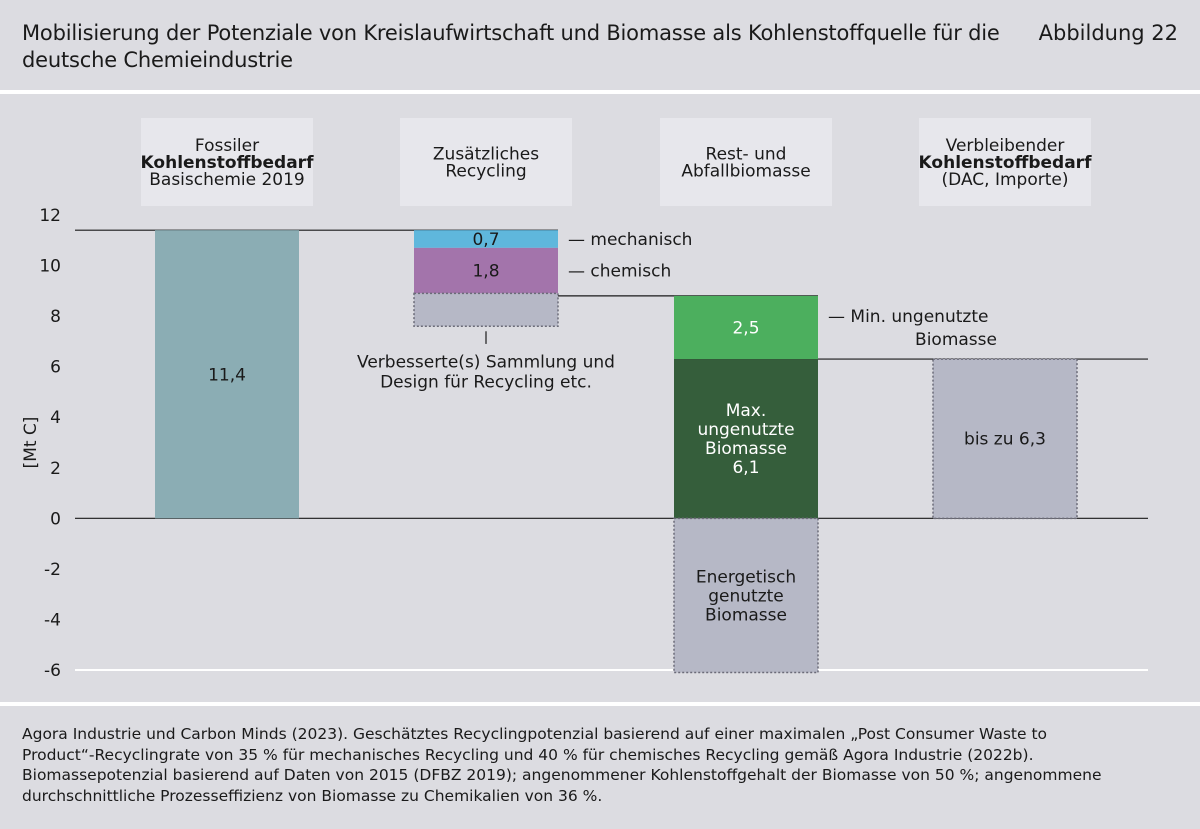 This screenshot has width=1200, height=829. What do you see at coordinates (1005, 146) in the screenshot?
I see `category-label-4-line-1: Verbleibender` at bounding box center [1005, 146].